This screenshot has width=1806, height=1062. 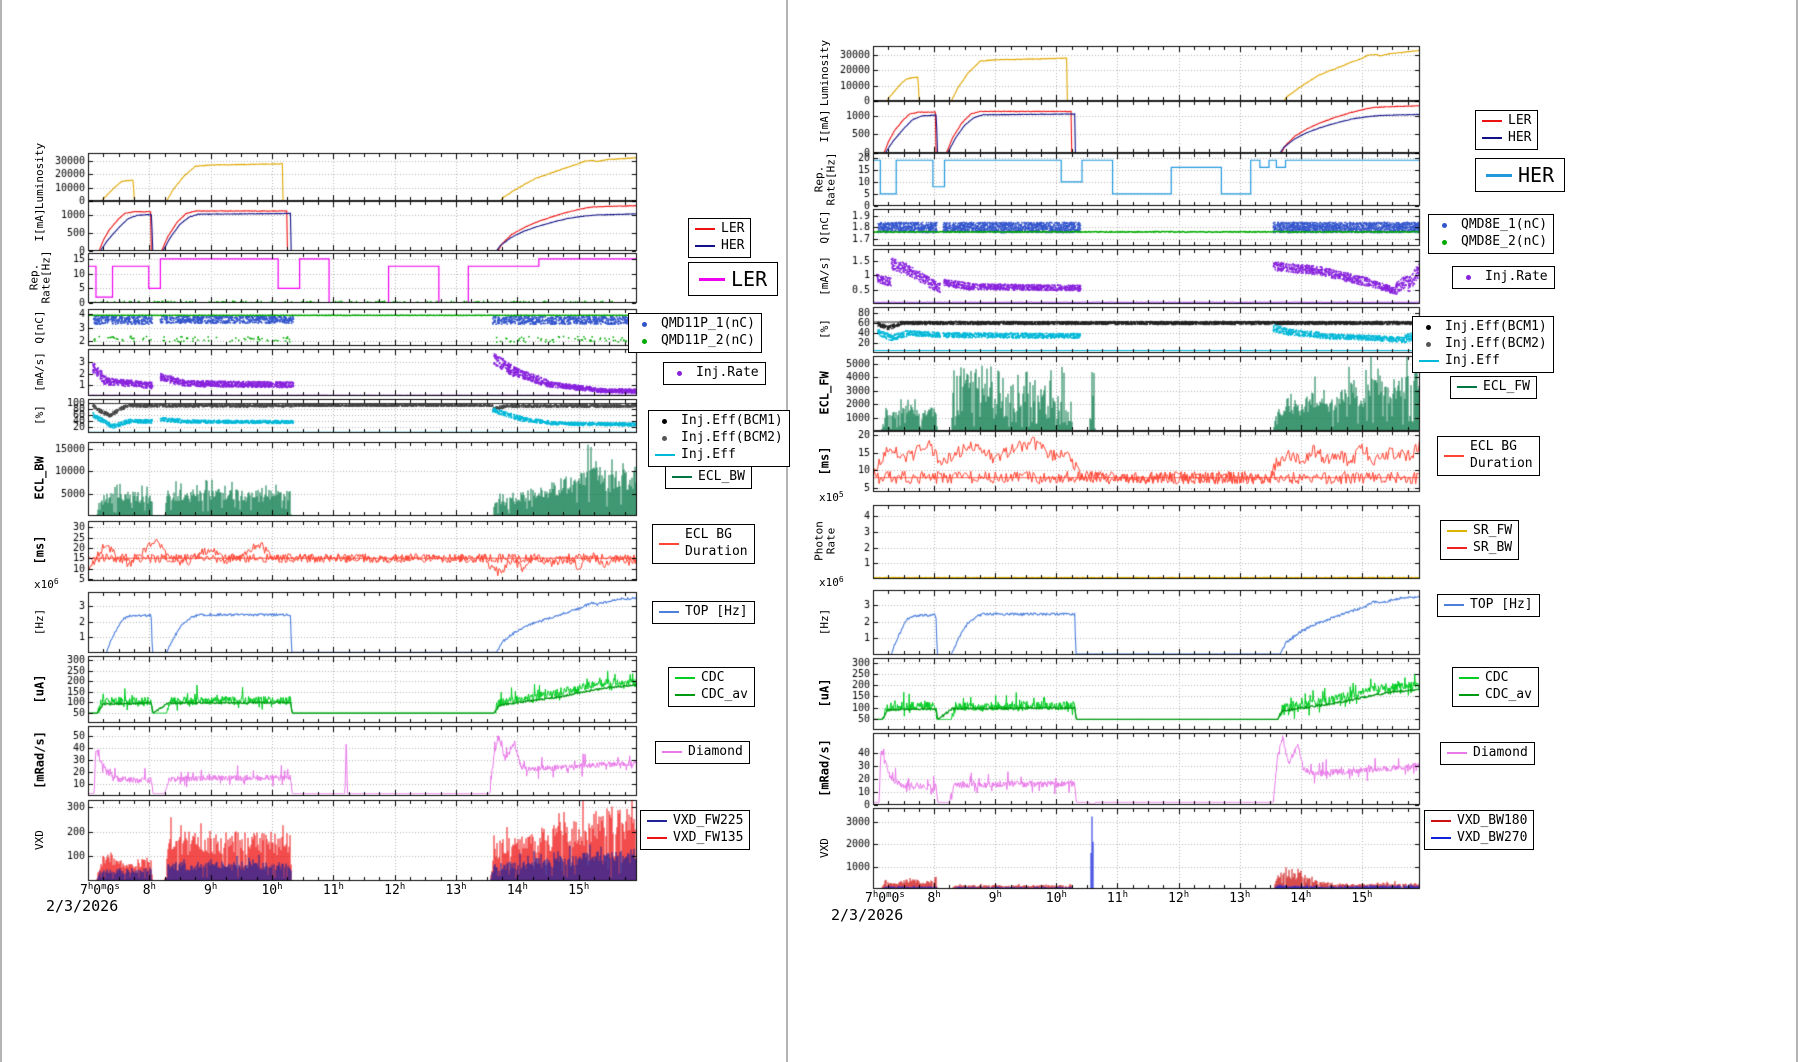 What do you see at coordinates (787, 531) in the screenshot?
I see `panel-divider` at bounding box center [787, 531].